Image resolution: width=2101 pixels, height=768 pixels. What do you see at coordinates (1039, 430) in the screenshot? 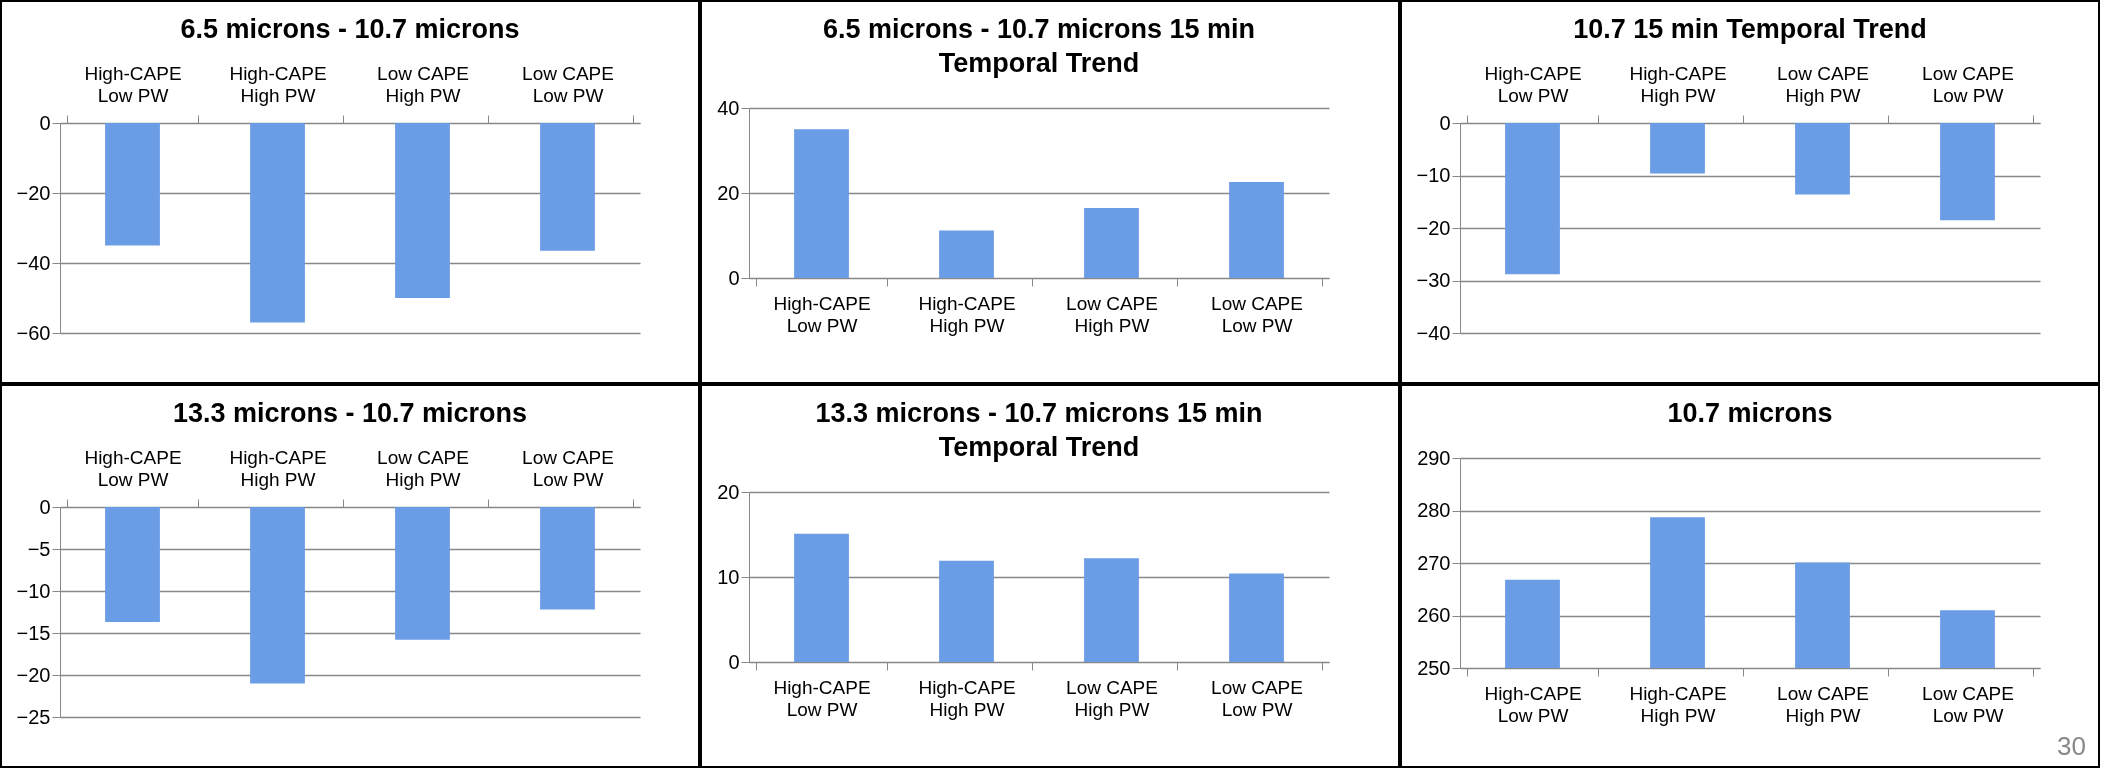
I see `chart-title: 13.3 microns - 10.7 microns 15 min Temporal Trend` at bounding box center [1039, 430].